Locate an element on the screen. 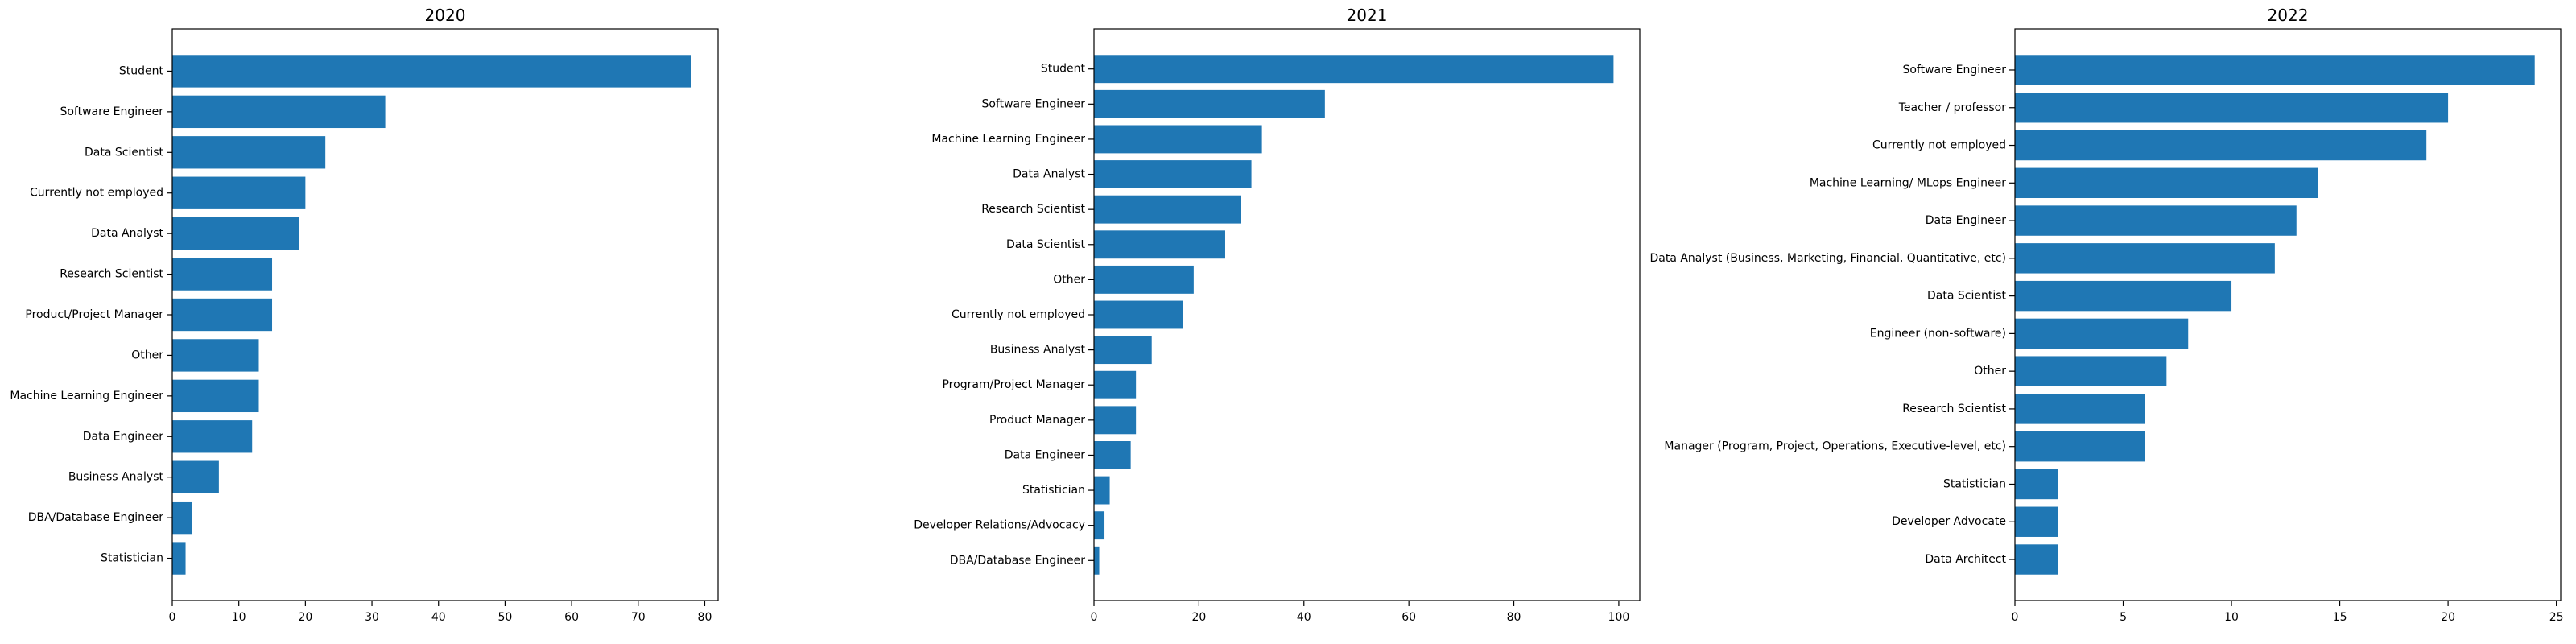 The image size is (2576, 644). chart-title: 2021 is located at coordinates (1367, 15).